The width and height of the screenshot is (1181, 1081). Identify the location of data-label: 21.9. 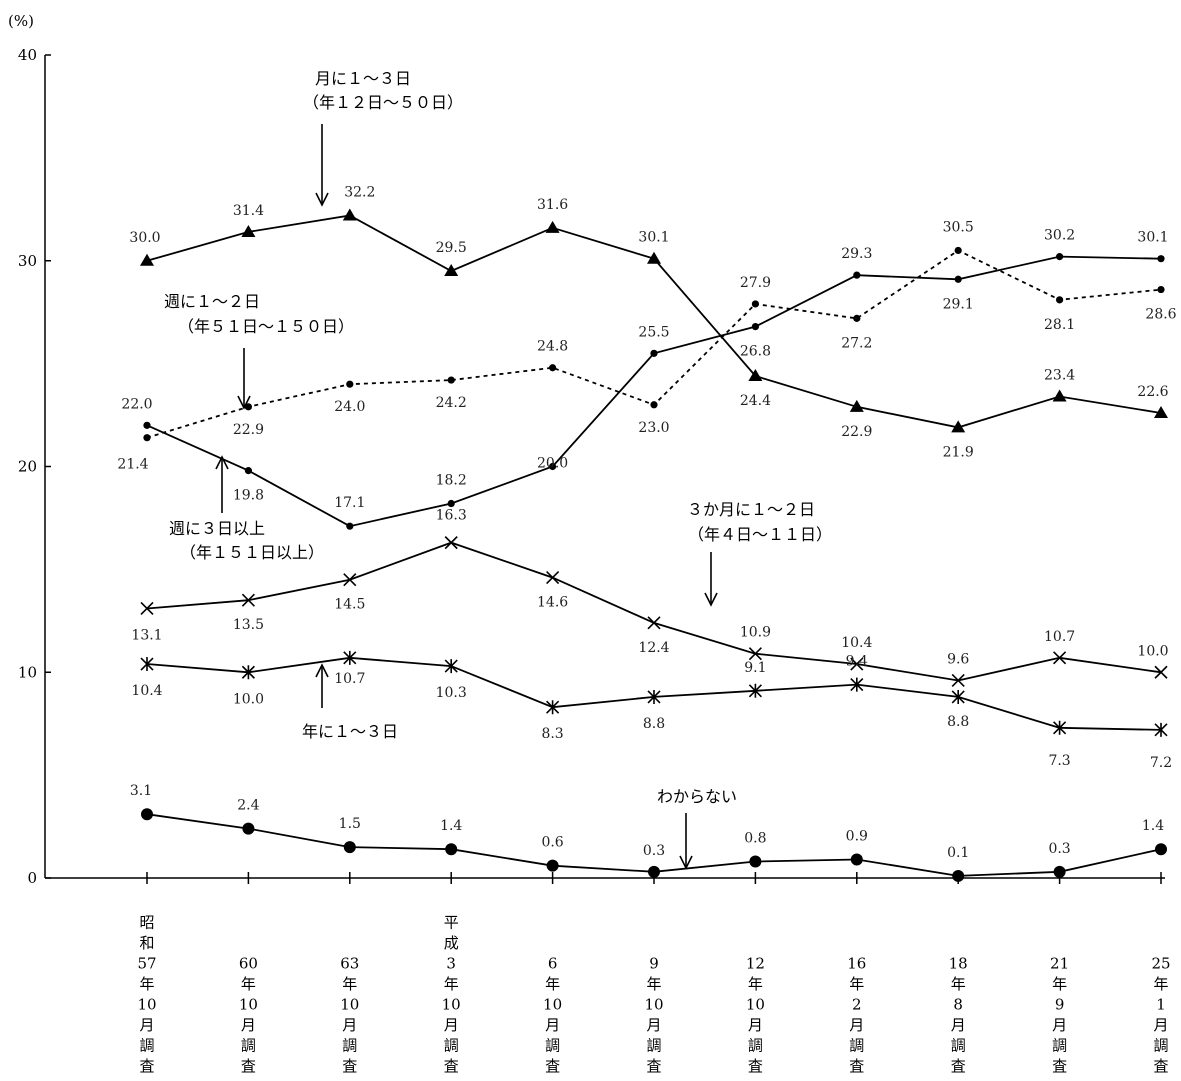
(958, 452).